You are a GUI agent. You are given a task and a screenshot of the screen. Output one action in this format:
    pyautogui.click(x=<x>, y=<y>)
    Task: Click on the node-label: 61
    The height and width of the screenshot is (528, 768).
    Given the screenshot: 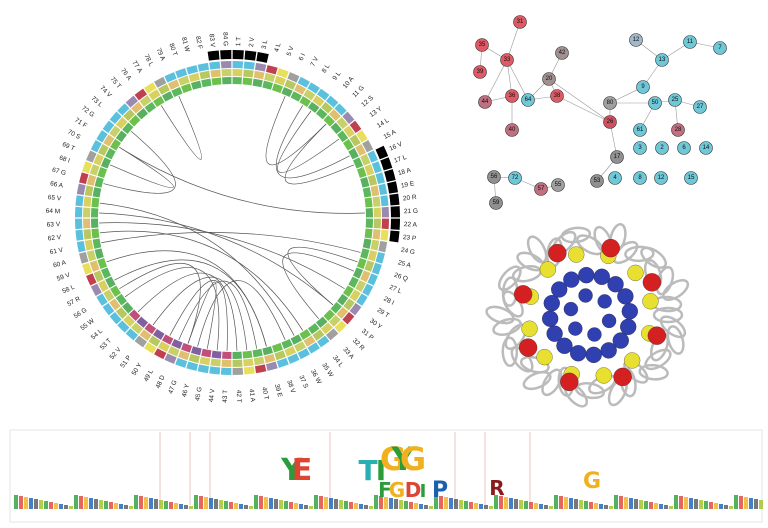 What is the action you would take?
    pyautogui.click(x=640, y=130)
    